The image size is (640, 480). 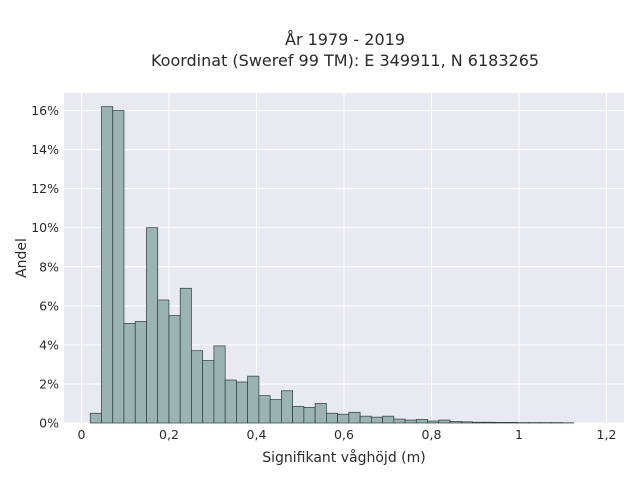 I want to click on x-tick-label: 0,4, so click(x=257, y=434).